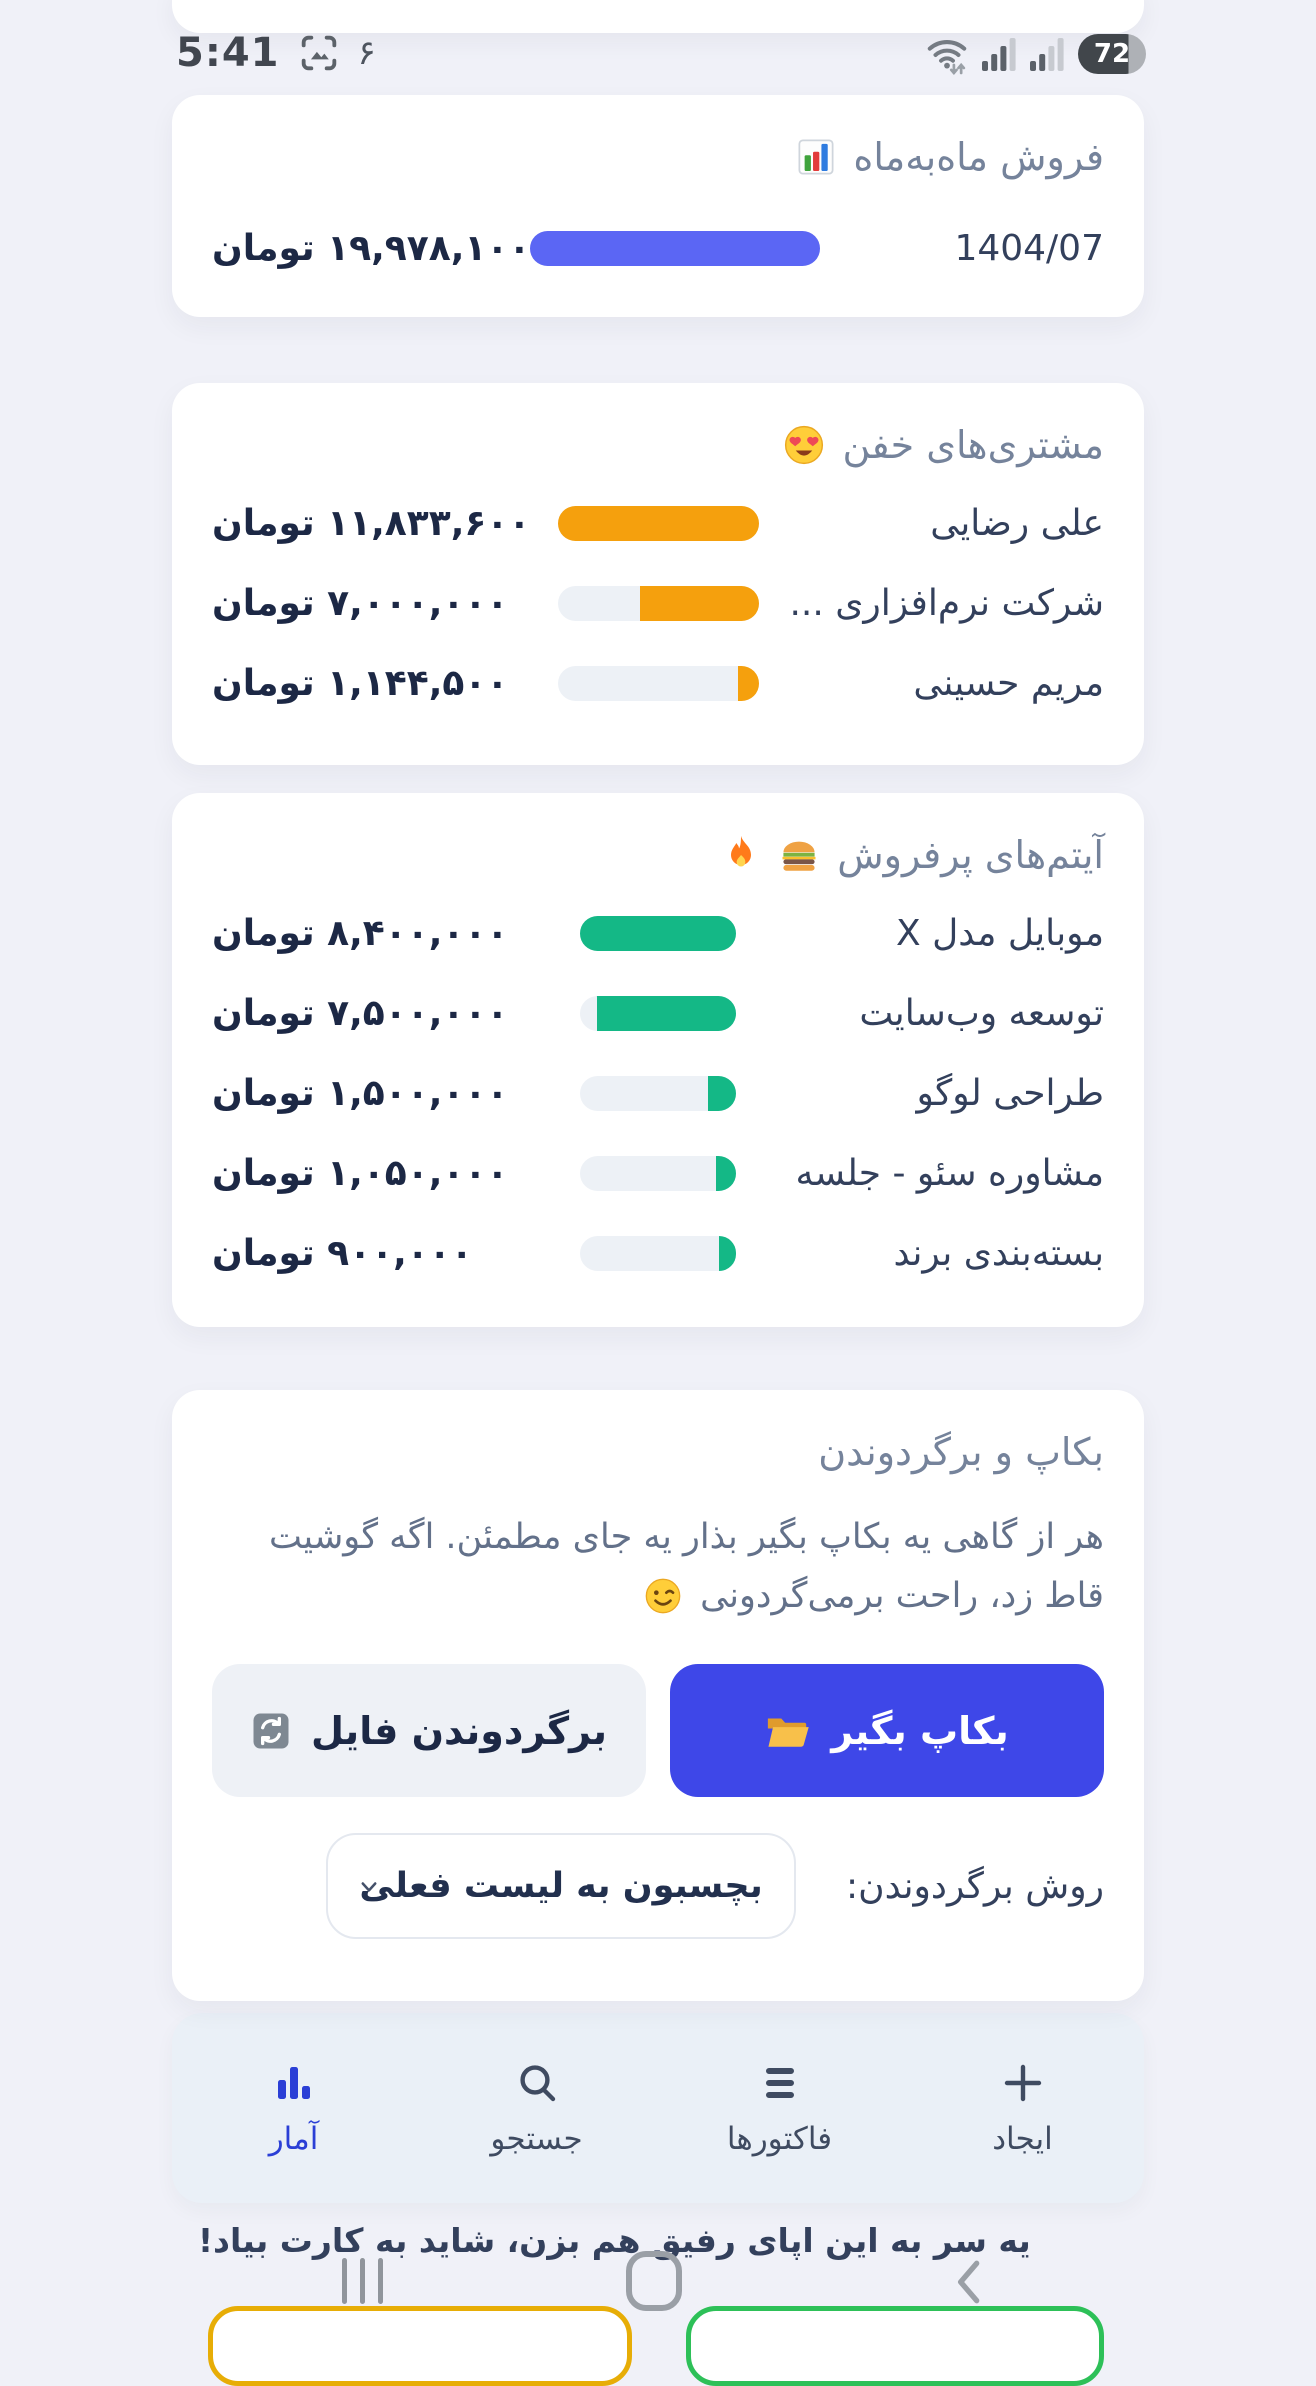  What do you see at coordinates (371, 523) in the screenshot?
I see `customer-amount: ۱۱,۸۳۳,۶۰۰ تومان` at bounding box center [371, 523].